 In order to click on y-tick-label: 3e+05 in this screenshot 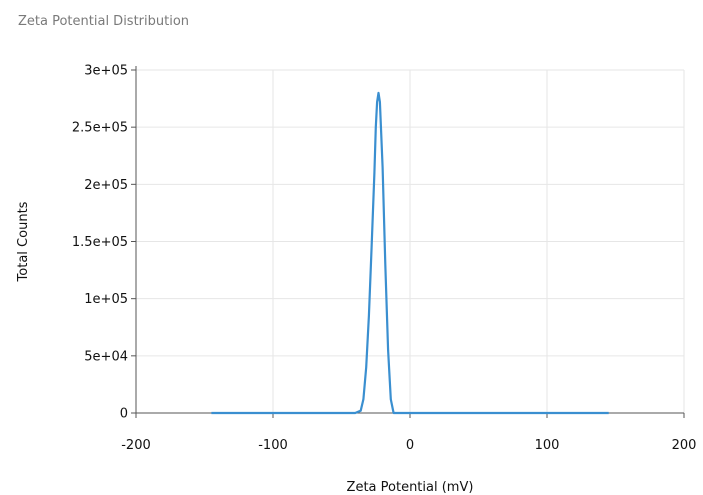, I will do `click(106, 71)`.